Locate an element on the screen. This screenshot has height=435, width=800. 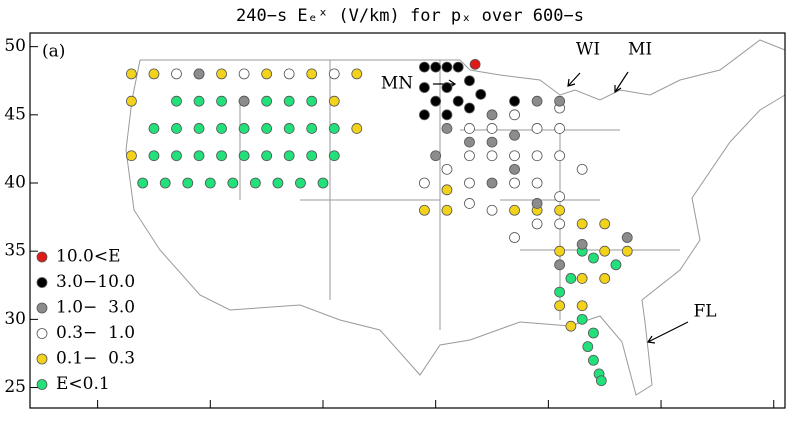
y-tick-label: 25 is located at coordinates (15, 387).